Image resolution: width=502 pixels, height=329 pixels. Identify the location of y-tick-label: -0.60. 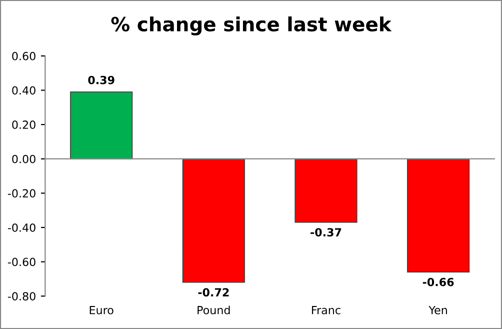
(22, 262).